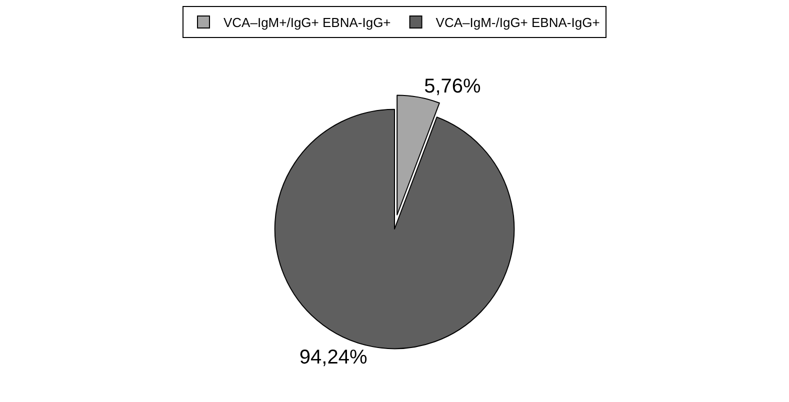  Describe the element at coordinates (453, 87) in the screenshot. I see `data-label: 5,76%` at that location.